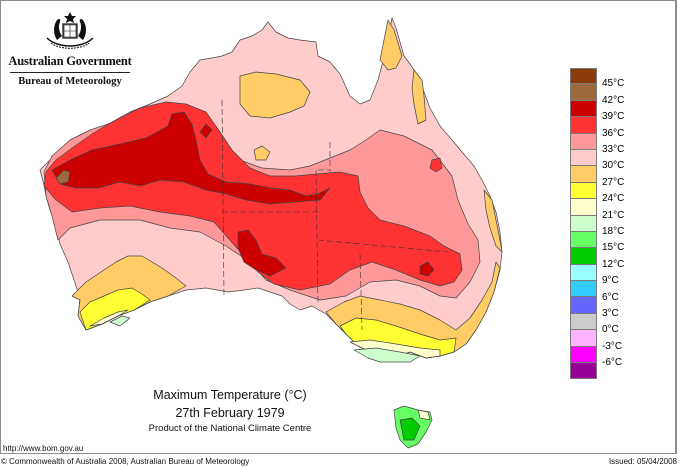  Describe the element at coordinates (613, 100) in the screenshot. I see `legend-label: 42°C` at that location.